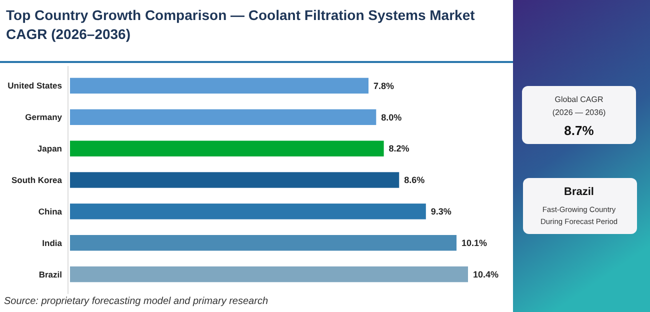  I want to click on y-tick-label: Japan, so click(49, 149).